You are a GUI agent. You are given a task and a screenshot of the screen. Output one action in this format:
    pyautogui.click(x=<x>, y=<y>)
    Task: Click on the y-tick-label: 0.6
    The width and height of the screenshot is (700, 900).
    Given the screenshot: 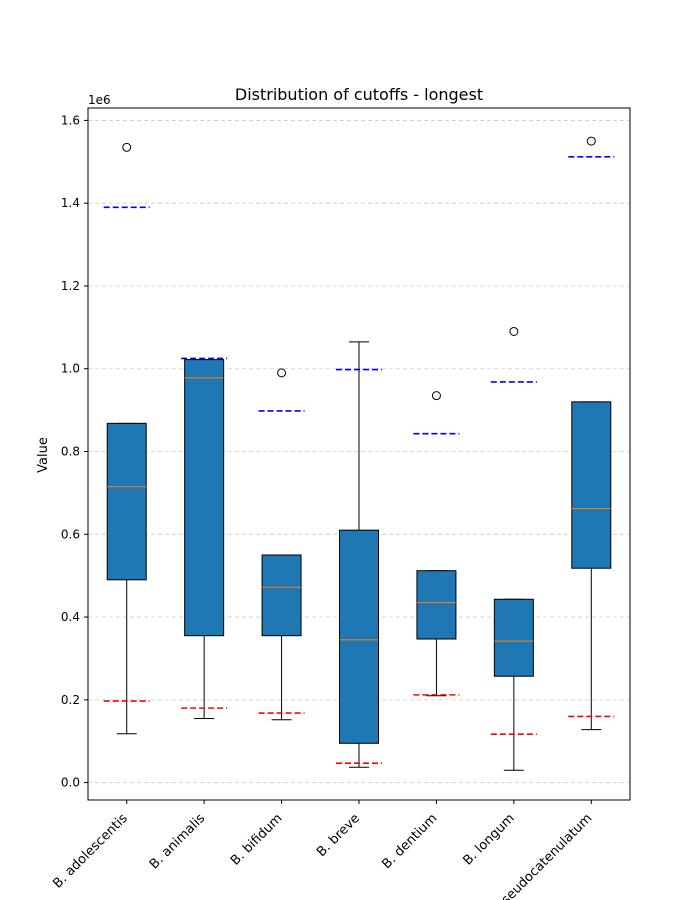 What is the action you would take?
    pyautogui.click(x=70, y=534)
    